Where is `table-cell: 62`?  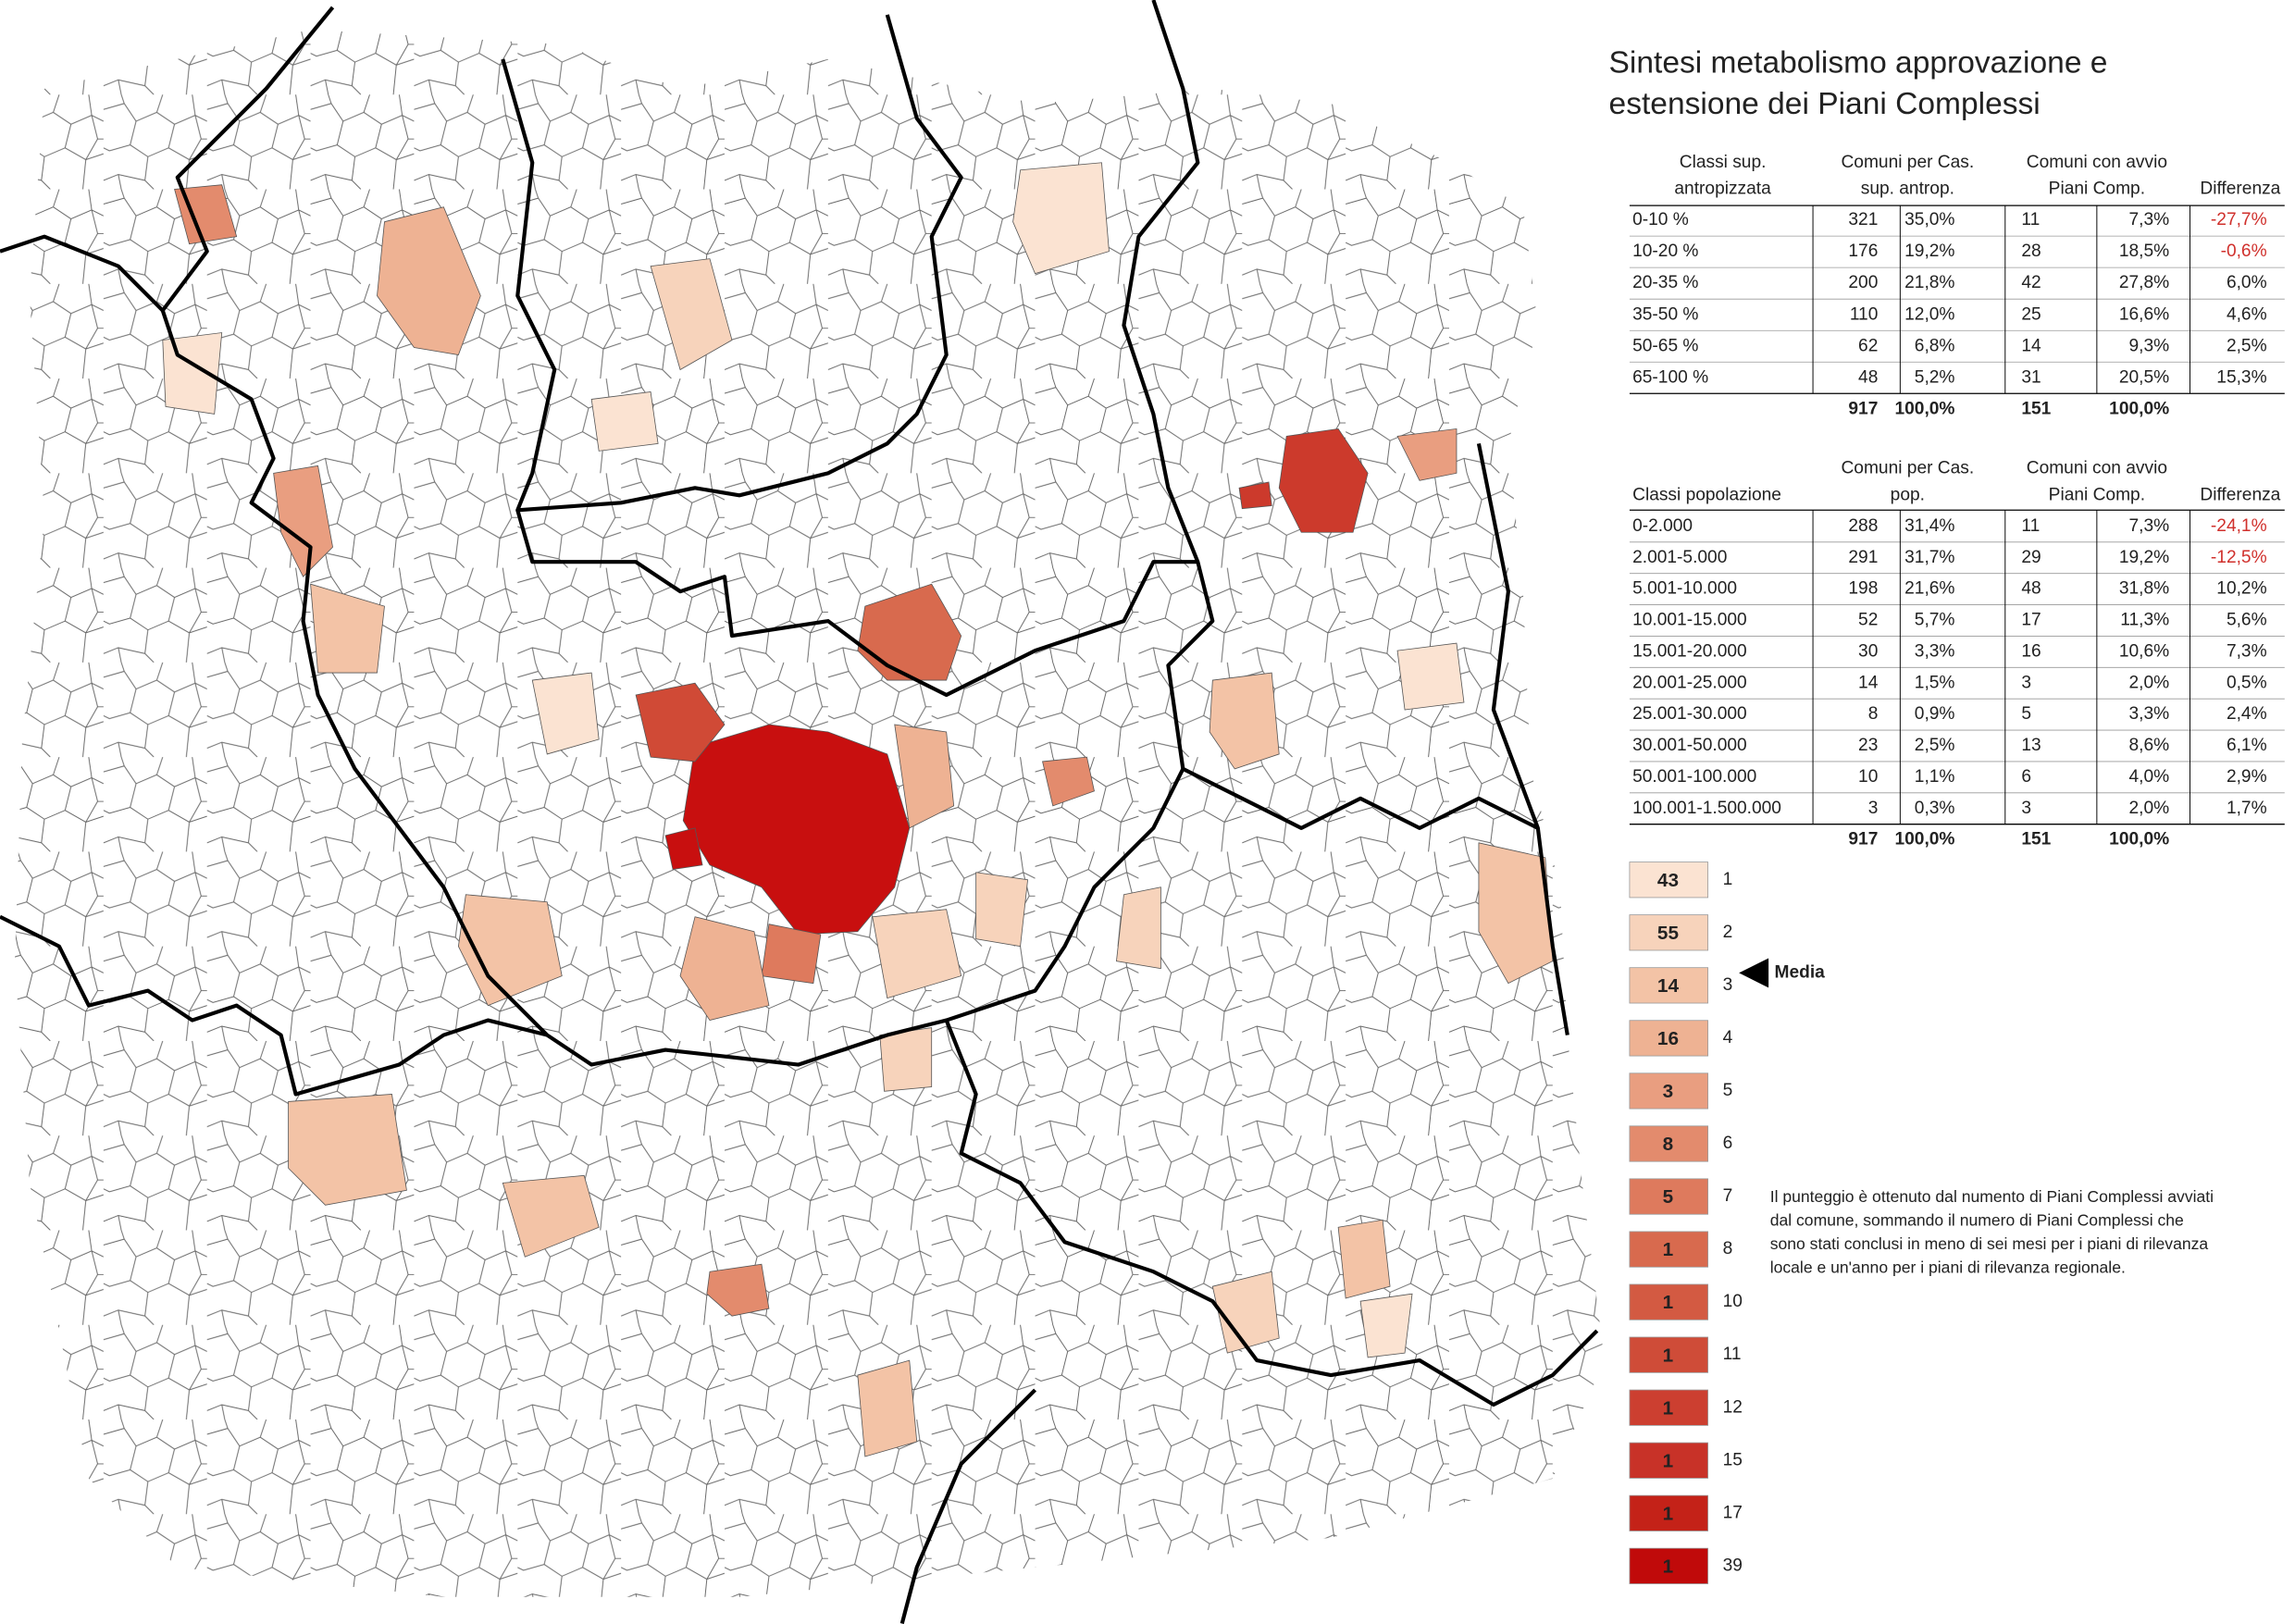
table-cell: 62 is located at coordinates (1868, 345).